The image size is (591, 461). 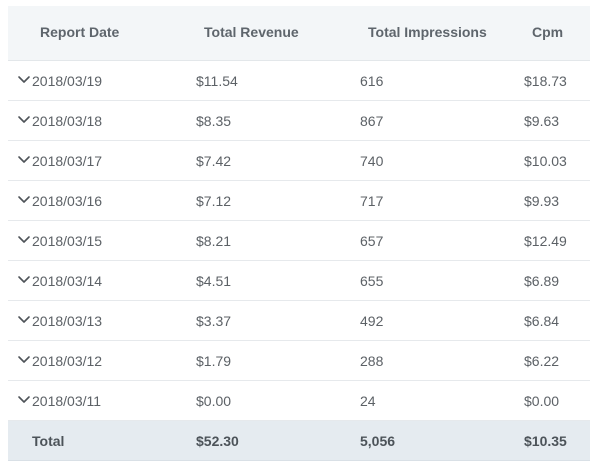 I want to click on row-impressions: 616, so click(x=372, y=81).